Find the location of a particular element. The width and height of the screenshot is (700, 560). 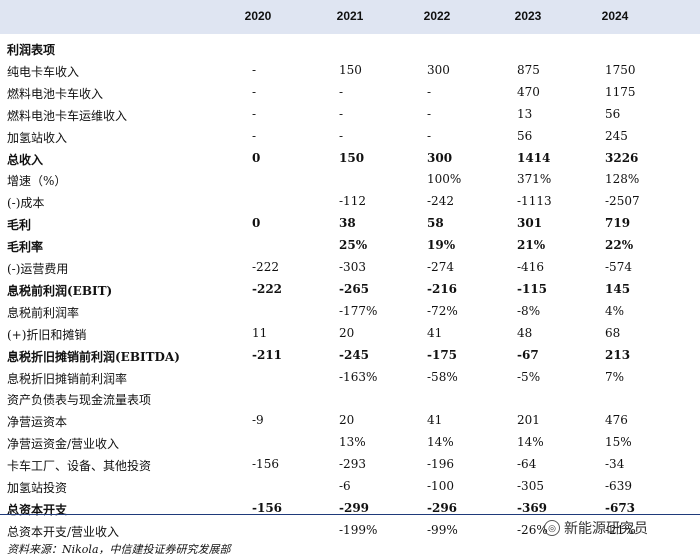

cell-2023: -305 is located at coordinates (530, 486).